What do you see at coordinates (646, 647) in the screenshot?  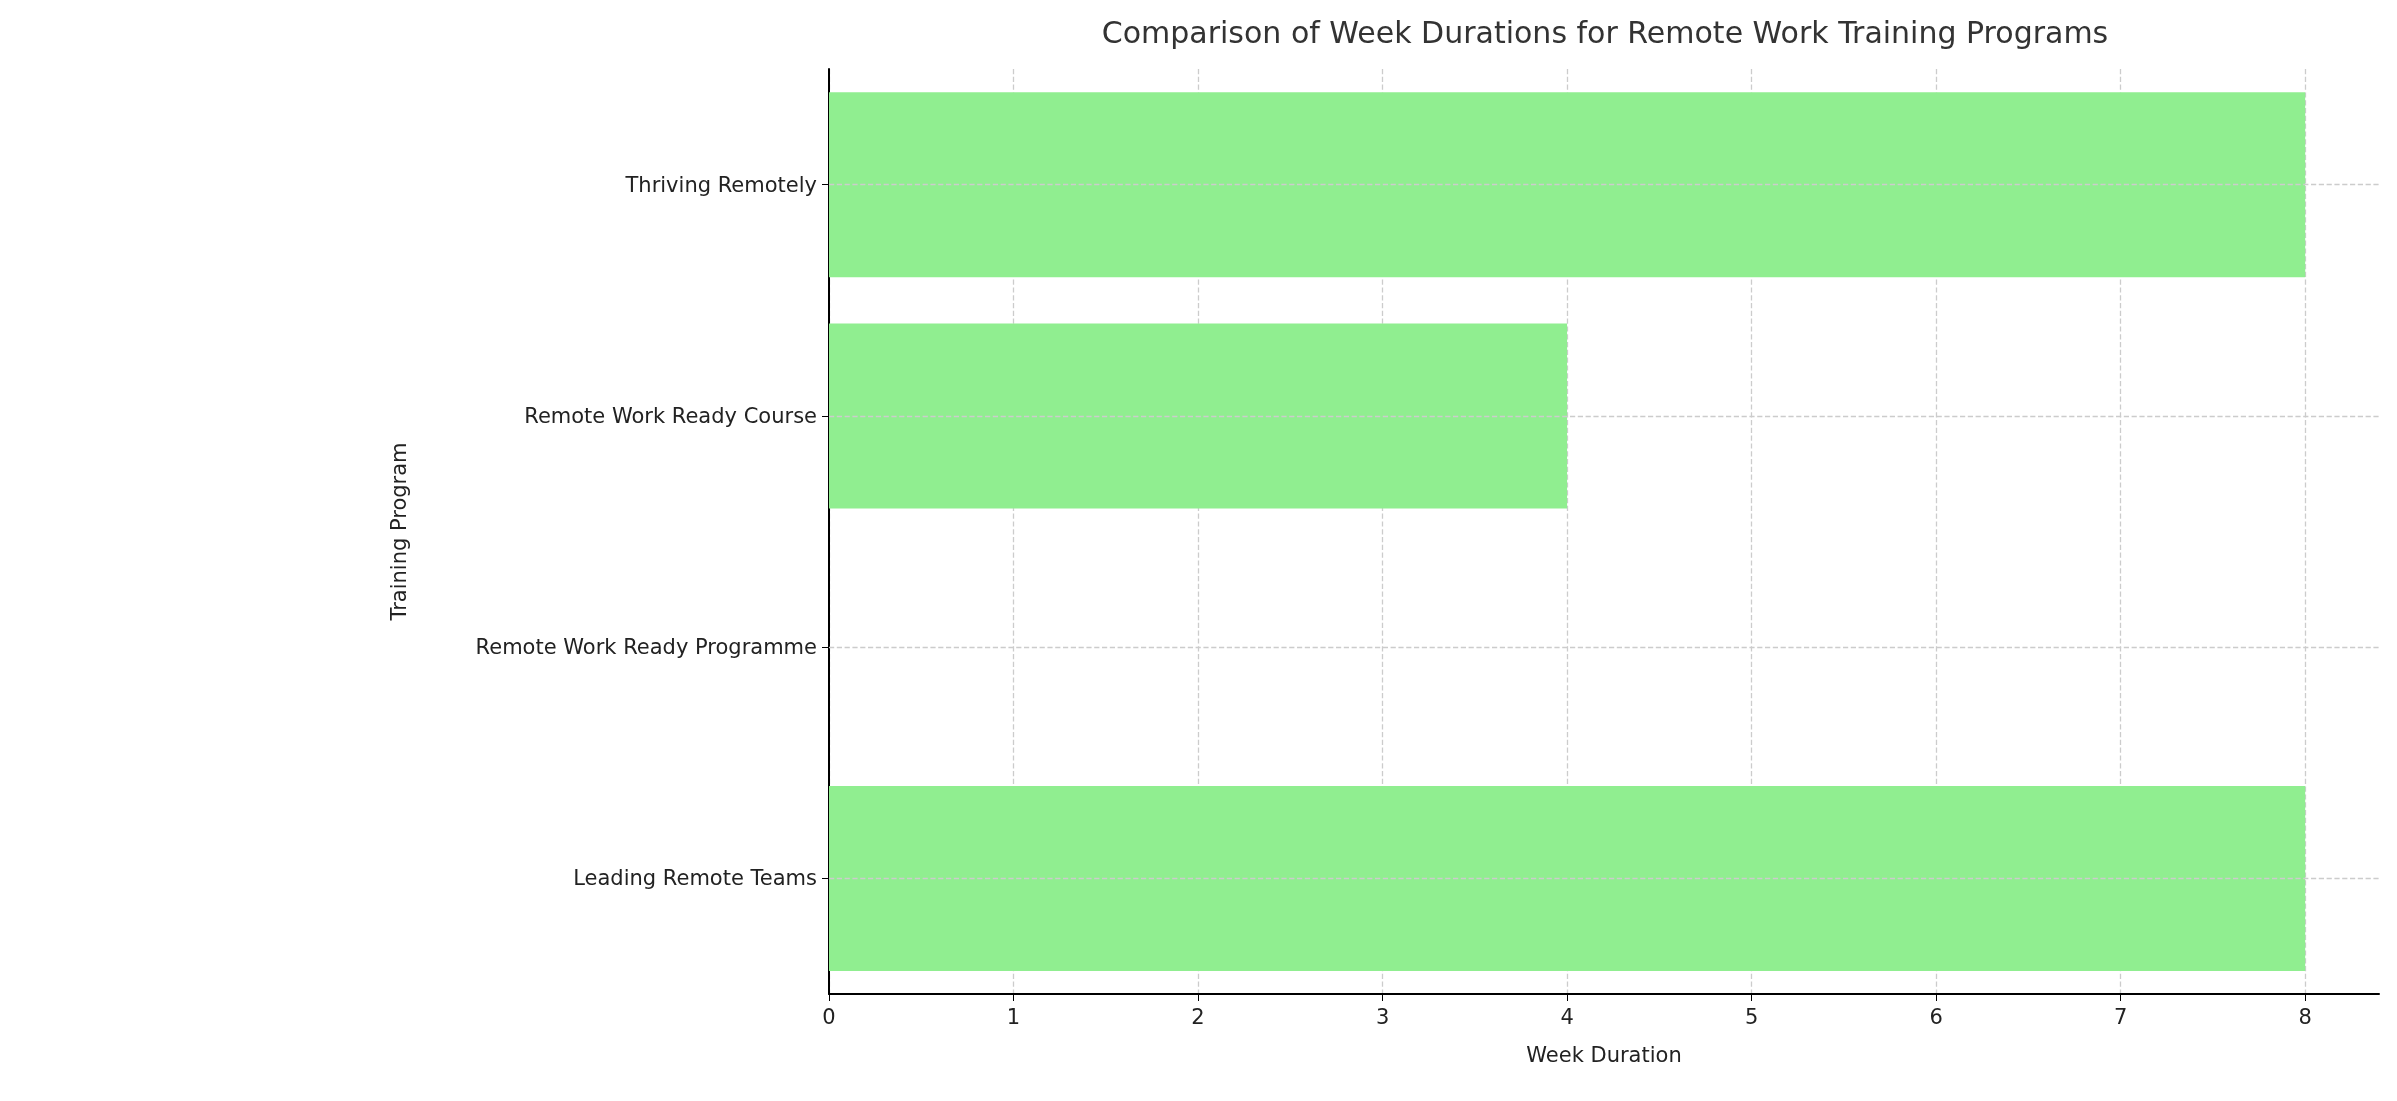 I see `y-tick-label: Remote Work Ready Programme` at bounding box center [646, 647].